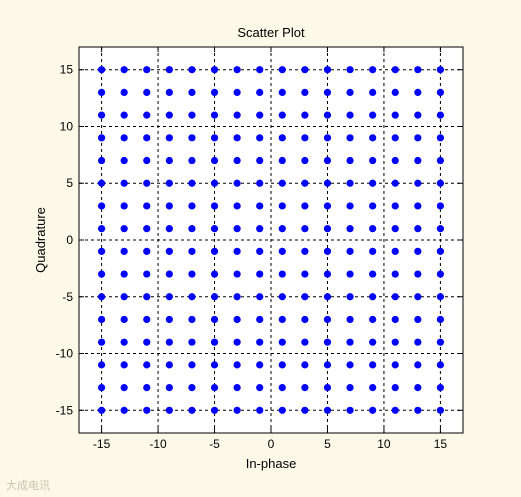 This screenshot has width=521, height=497. I want to click on chart-title: Scatter Plot, so click(271, 32).